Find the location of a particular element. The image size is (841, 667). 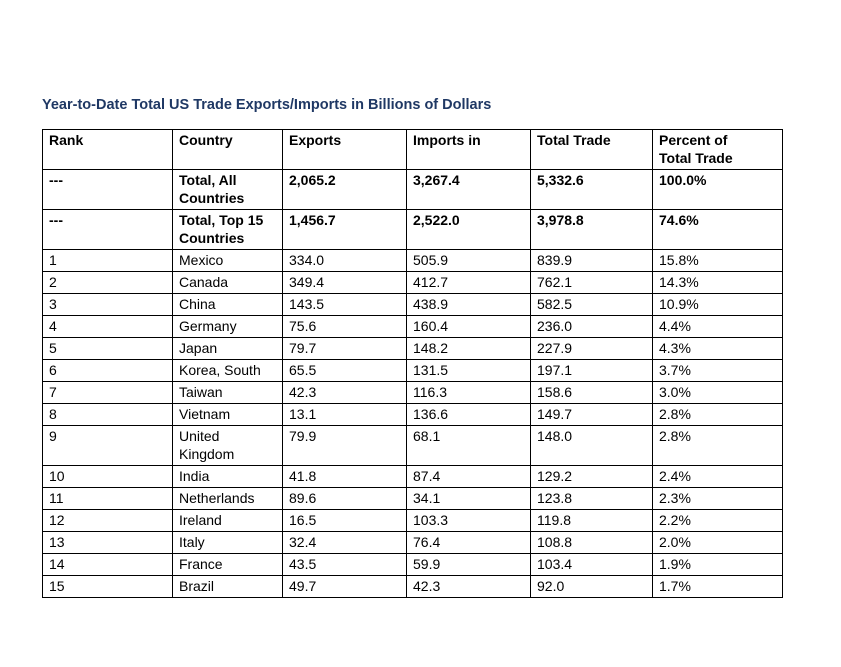

cell-imports: 59.9 is located at coordinates (468, 564).